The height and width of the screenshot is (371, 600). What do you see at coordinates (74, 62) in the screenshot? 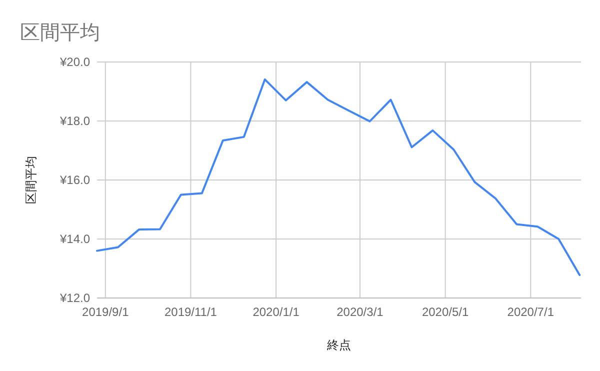
I see `y-tick-label: ¥20.0` at bounding box center [74, 62].